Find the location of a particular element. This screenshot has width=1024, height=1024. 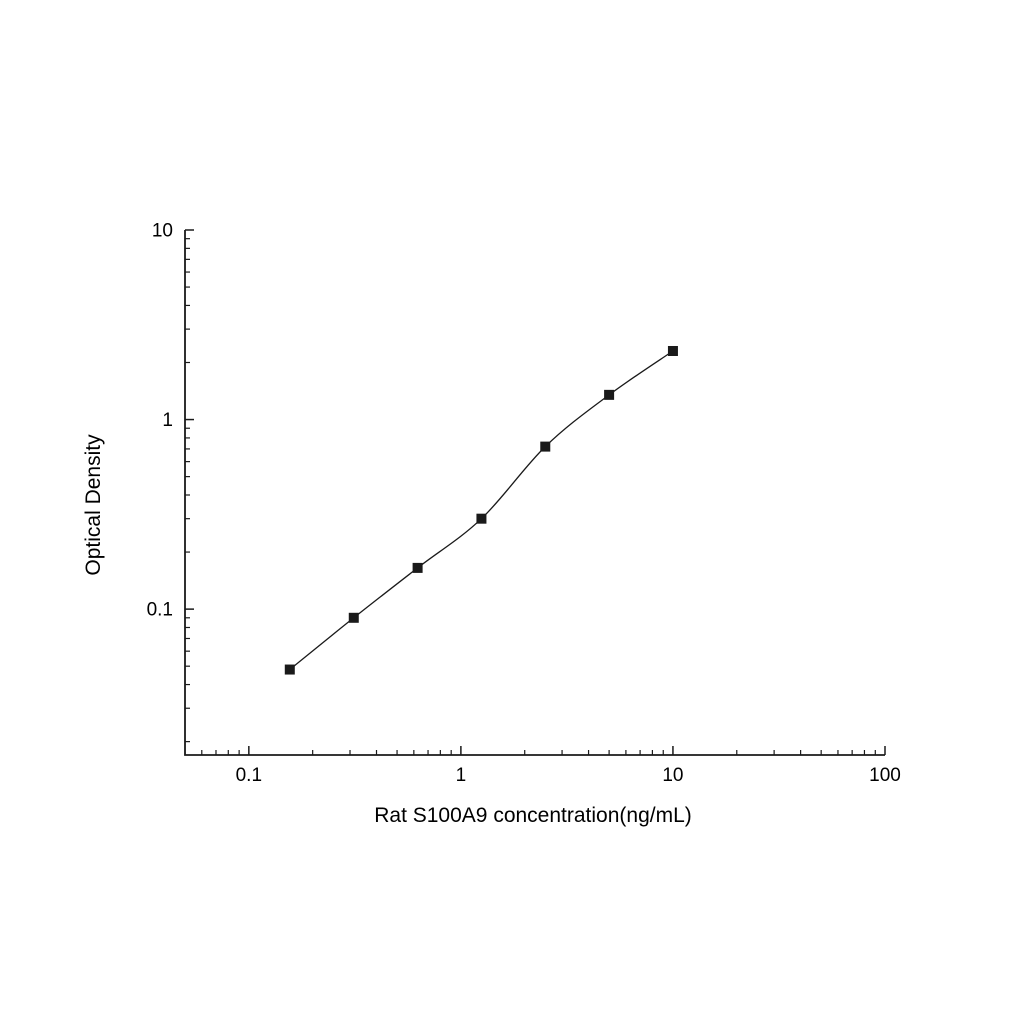

y-tick-label: 10 is located at coordinates (162, 231).